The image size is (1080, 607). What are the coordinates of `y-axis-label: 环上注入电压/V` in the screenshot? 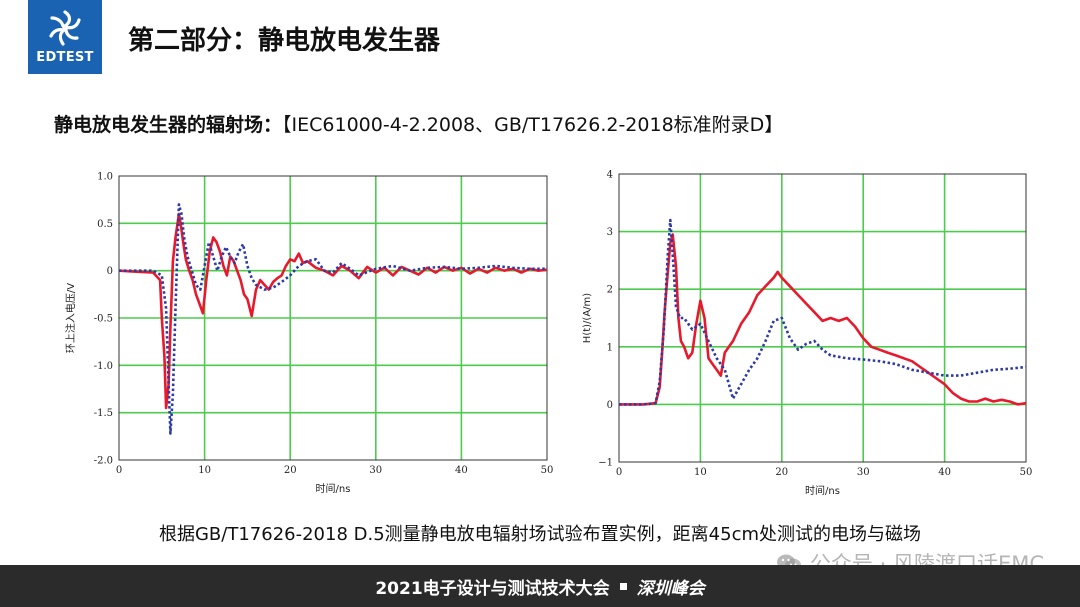 It's located at (70, 318).